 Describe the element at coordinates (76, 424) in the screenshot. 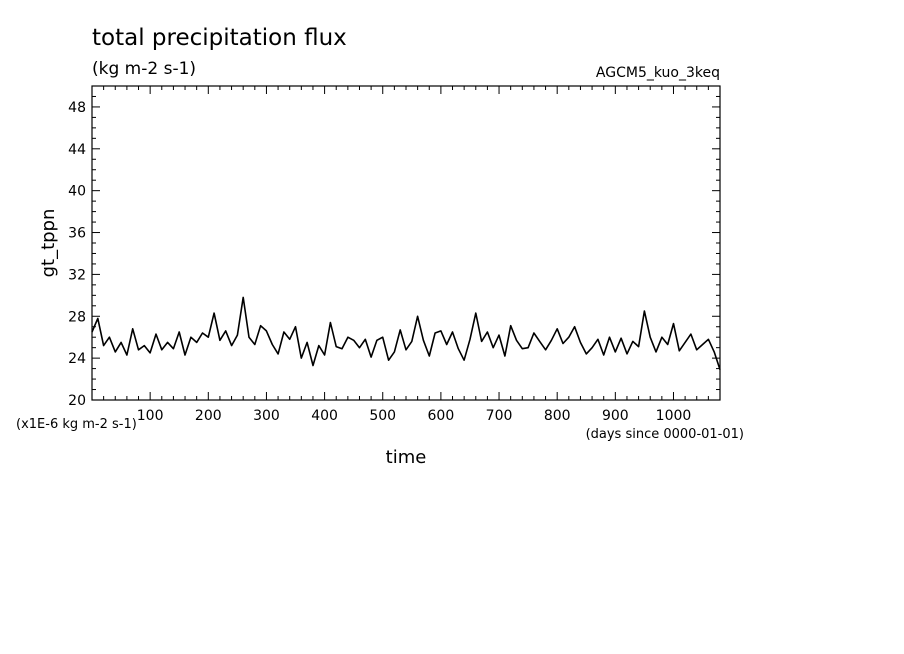

I see `y-scale-note: (x1E-6 kg m-2 s-1)` at that location.